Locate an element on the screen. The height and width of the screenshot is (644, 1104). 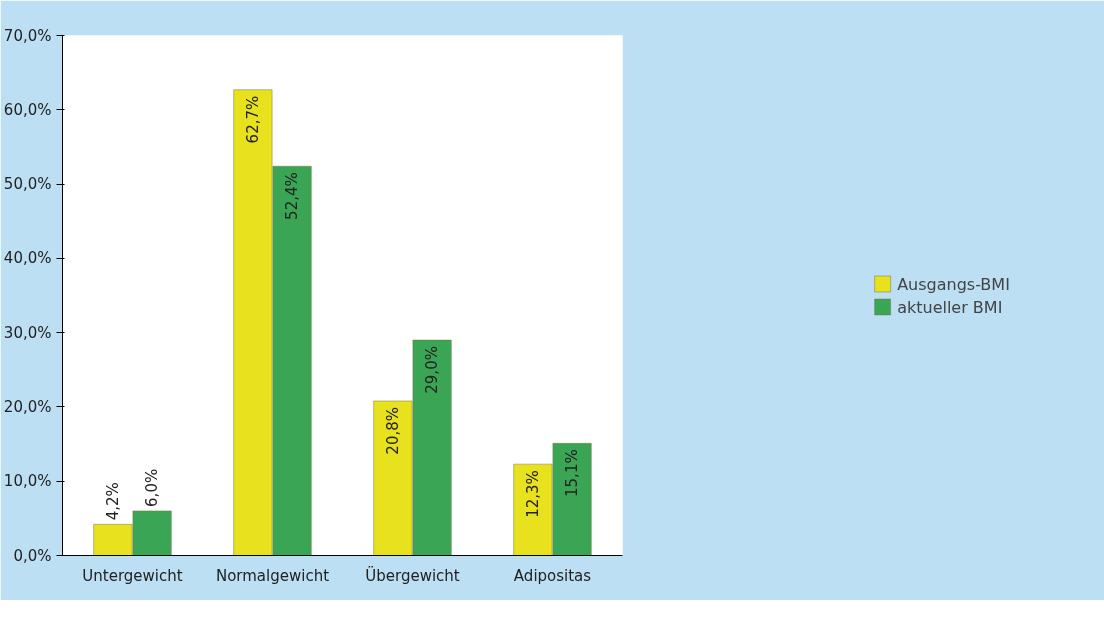
y-tick-label: 0,0% is located at coordinates (32, 555).